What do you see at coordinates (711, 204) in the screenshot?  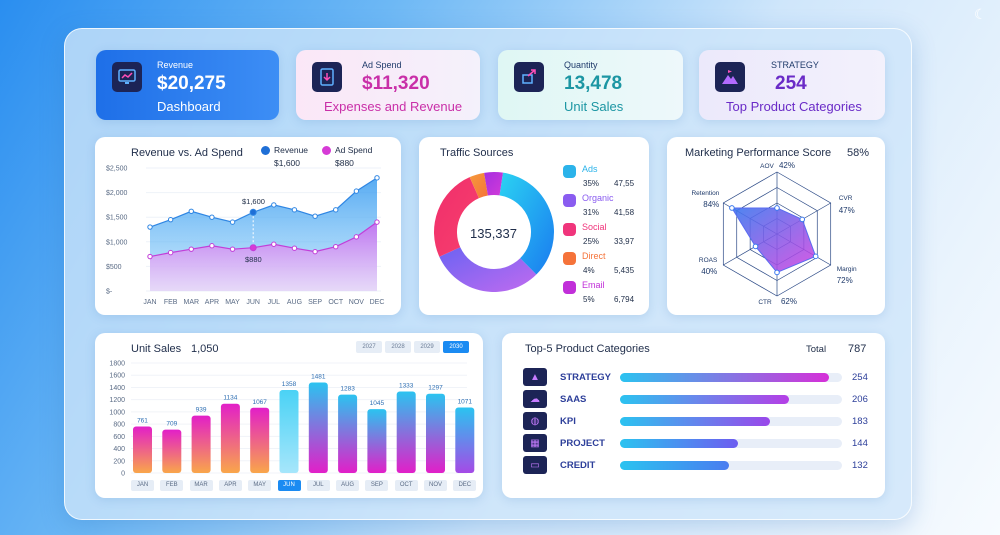 I see `radar-axis-value: 84%` at bounding box center [711, 204].